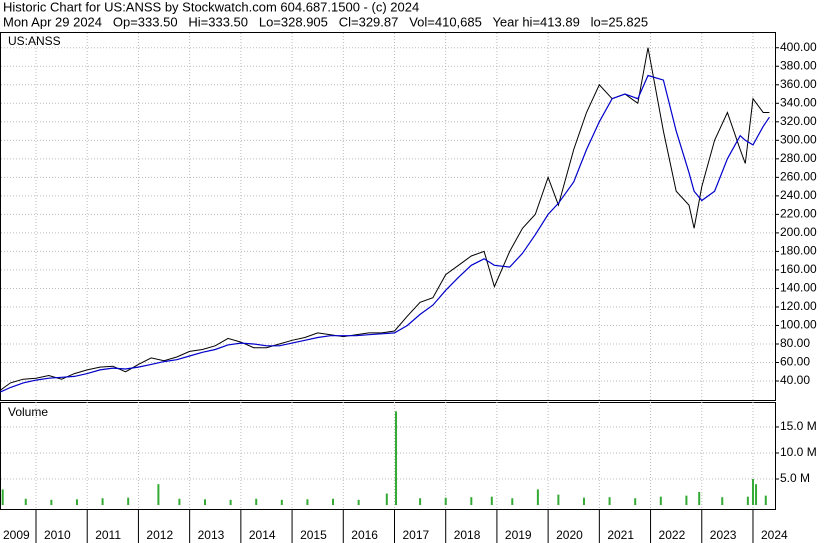 Image resolution: width=830 pixels, height=543 pixels. I want to click on y-tick-label: 10.0 M, so click(798, 452).